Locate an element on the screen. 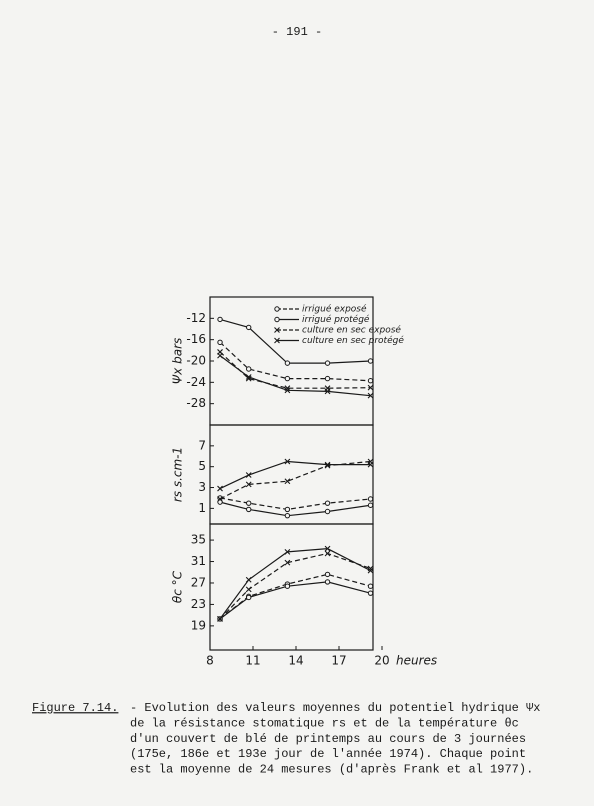 This screenshot has width=594, height=806. x-tick-label: 11 is located at coordinates (252, 661).